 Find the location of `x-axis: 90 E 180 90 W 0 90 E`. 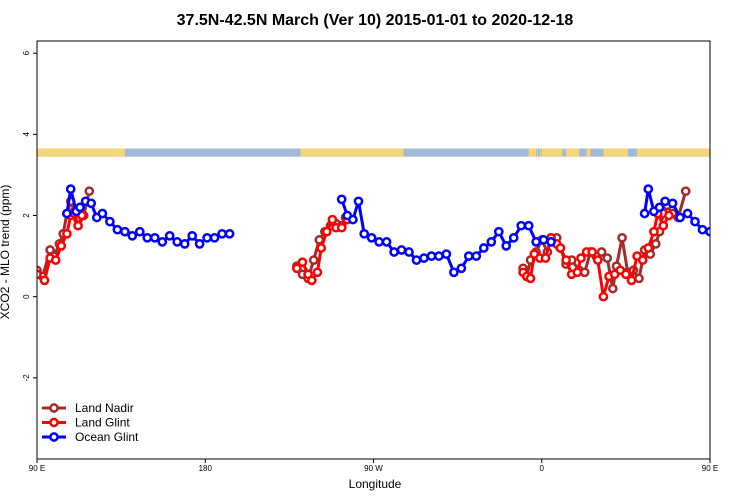

x-axis: 90 E 180 90 W 0 90 E is located at coordinates (373, 466).